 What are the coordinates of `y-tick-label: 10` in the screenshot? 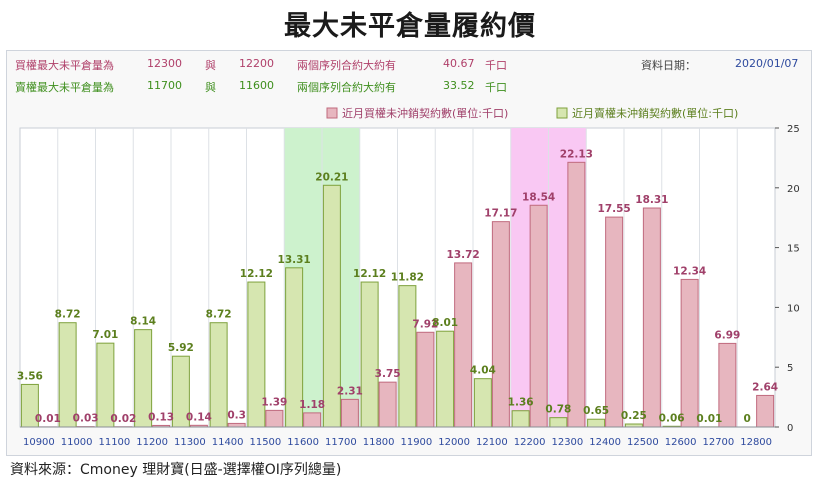 It's located at (793, 308).